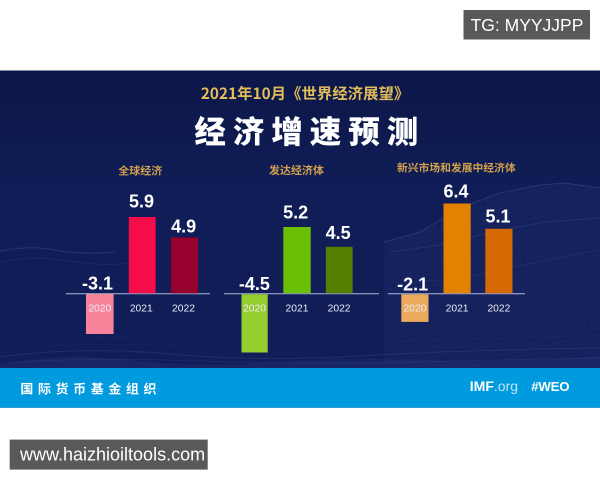 The width and height of the screenshot is (600, 480). I want to click on svg-text: -4.5, so click(254, 284).